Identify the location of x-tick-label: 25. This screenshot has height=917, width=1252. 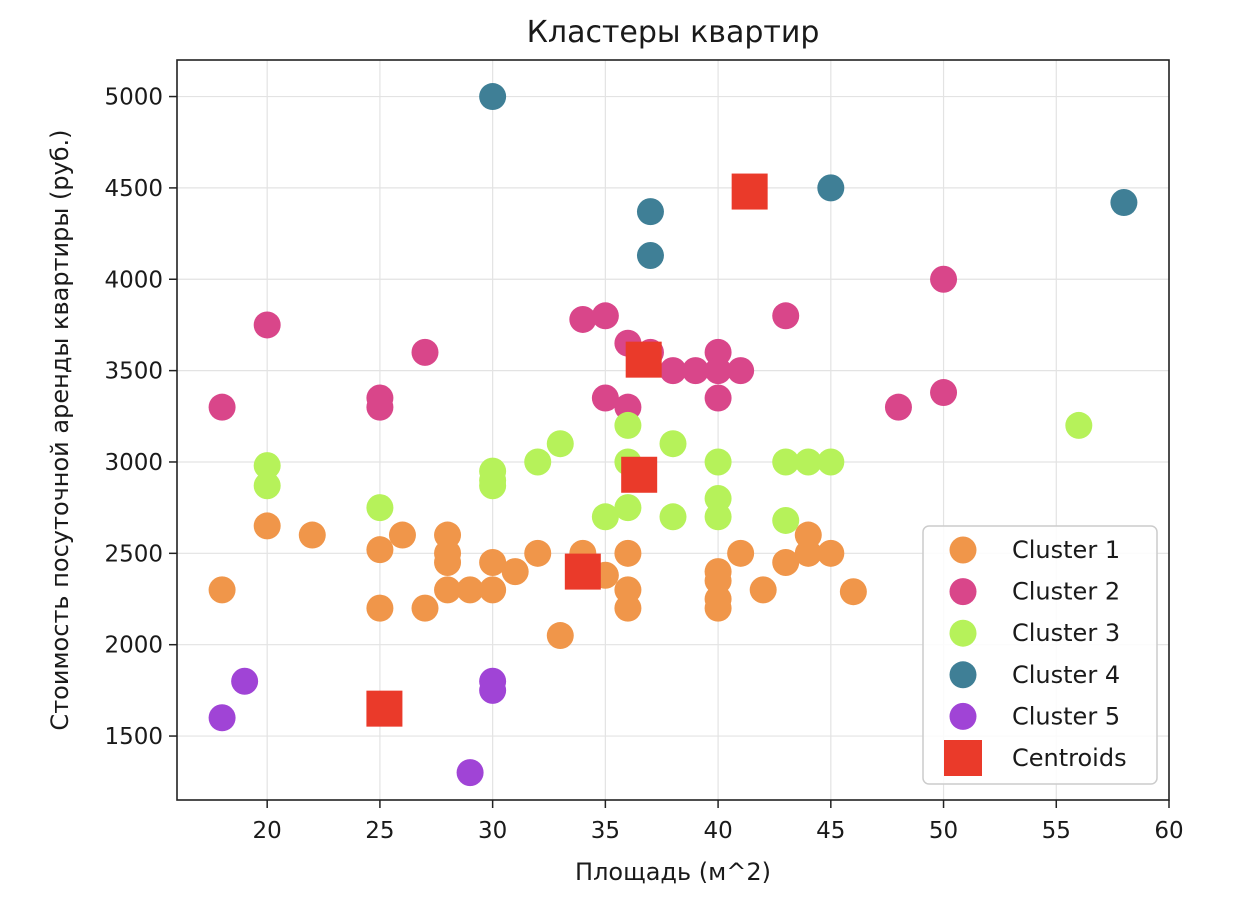
(379, 831).